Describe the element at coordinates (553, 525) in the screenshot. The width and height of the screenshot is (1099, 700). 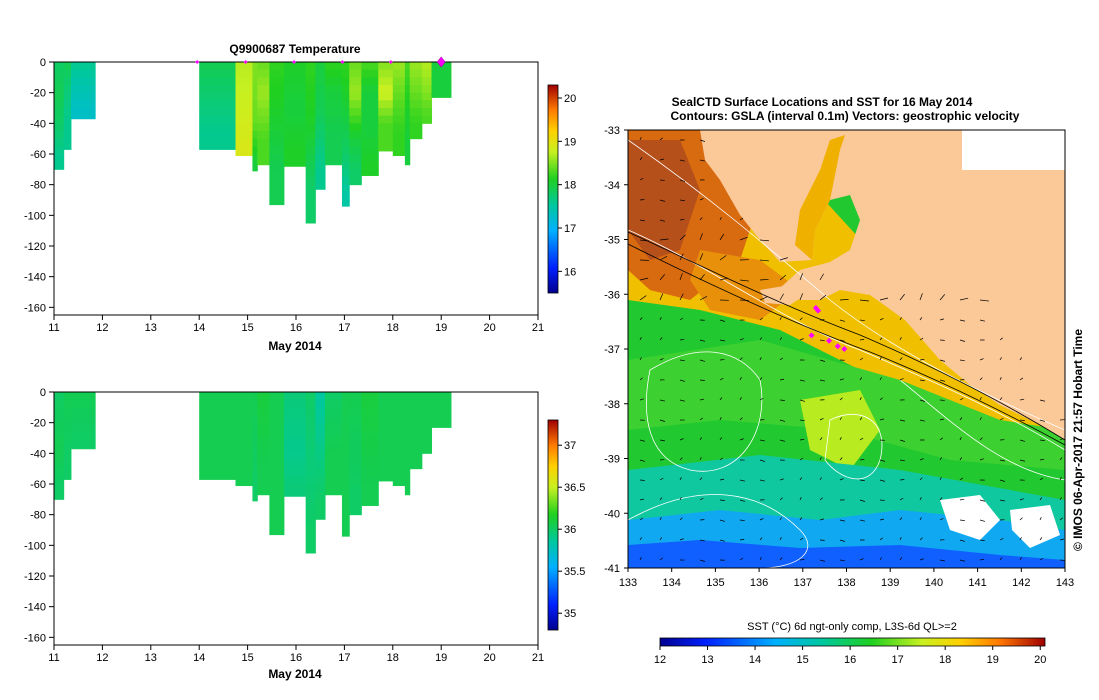
I see `salinity-colorbar` at that location.